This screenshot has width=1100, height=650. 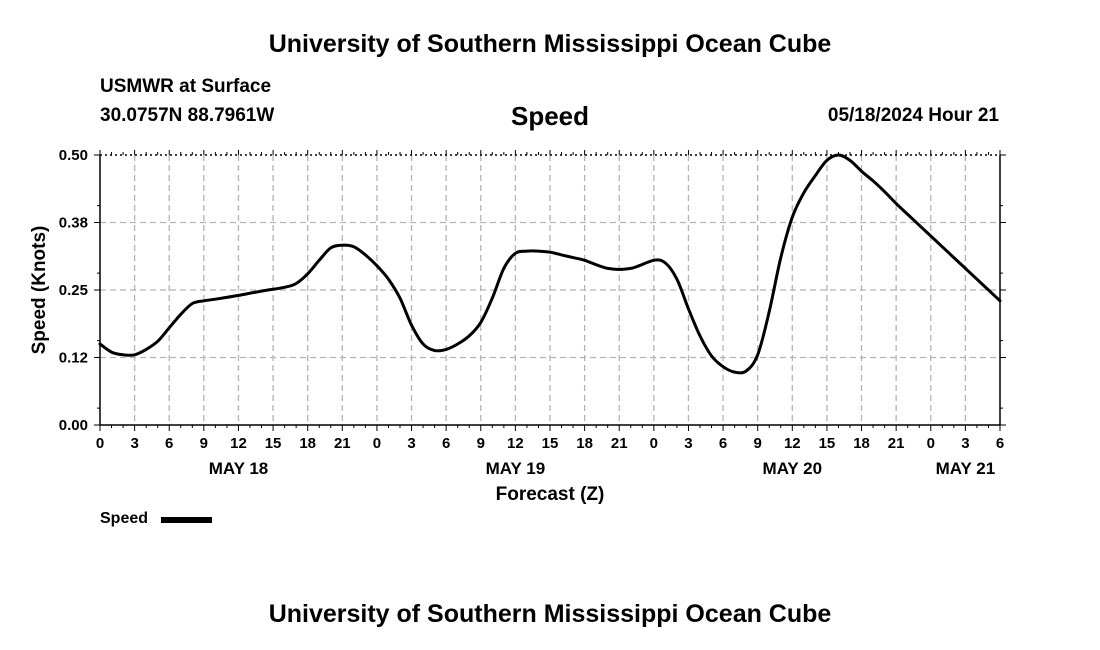 What do you see at coordinates (186, 520) in the screenshot?
I see `legend-swatch` at bounding box center [186, 520].